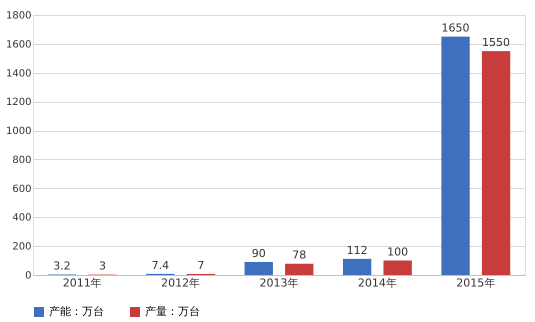 Image resolution: width=535 pixels, height=322 pixels. I want to click on data-label: 3, so click(102, 266).